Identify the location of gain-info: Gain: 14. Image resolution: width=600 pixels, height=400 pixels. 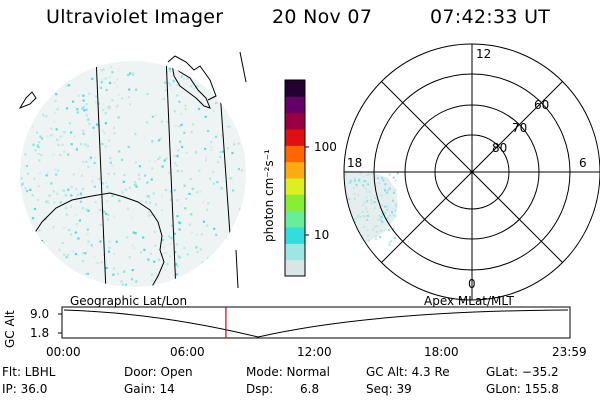
(149, 389).